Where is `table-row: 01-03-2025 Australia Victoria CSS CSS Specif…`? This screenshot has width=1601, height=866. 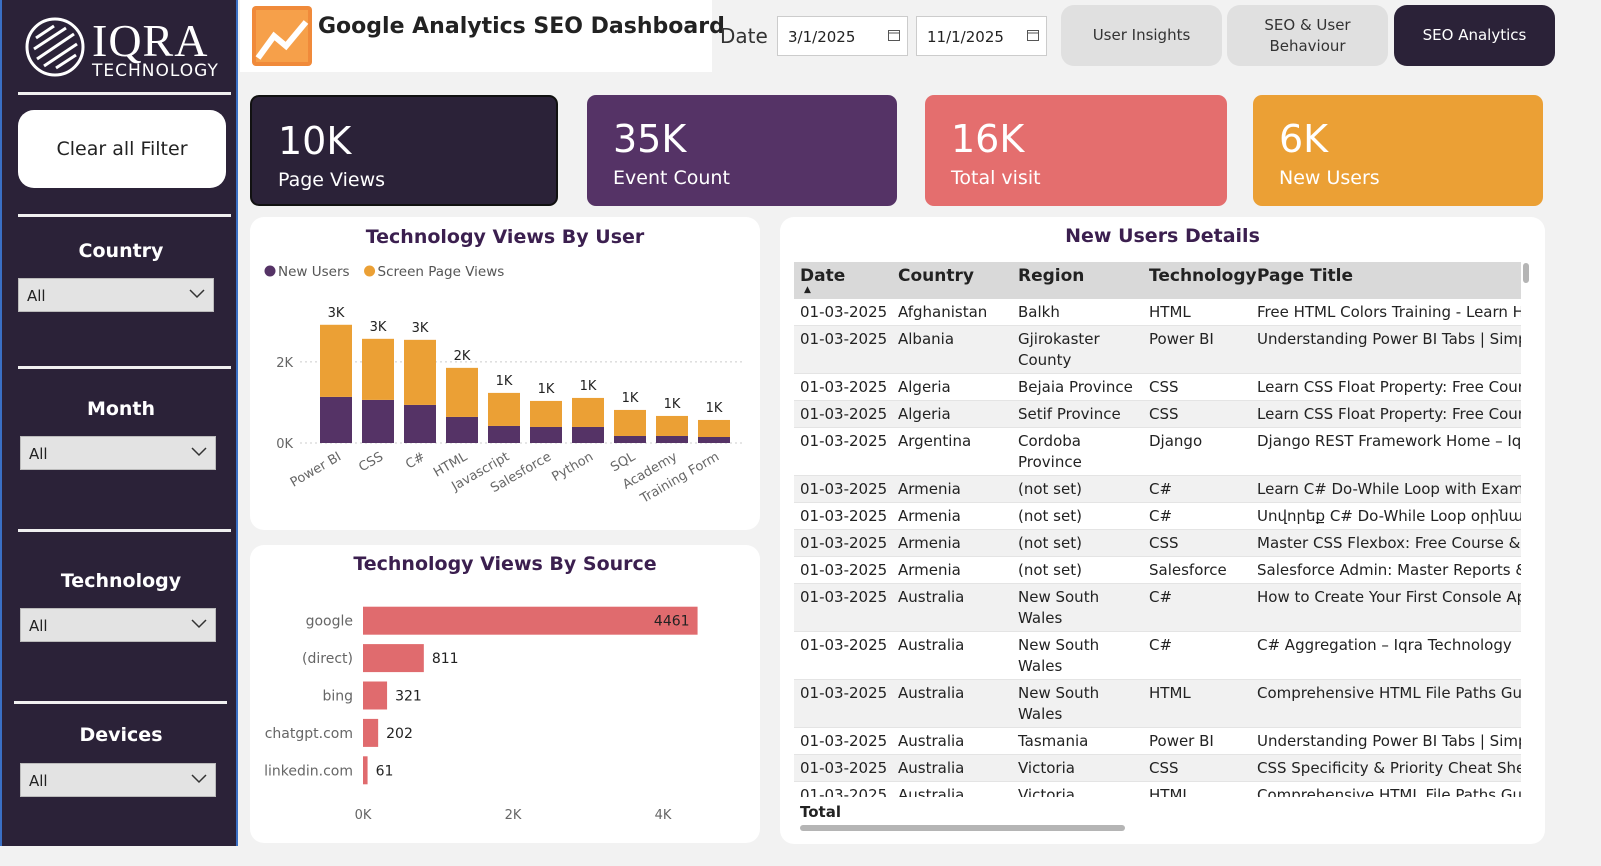
table-row: 01-03-2025 Australia Victoria CSS CSS Specif… is located at coordinates (1157, 768).